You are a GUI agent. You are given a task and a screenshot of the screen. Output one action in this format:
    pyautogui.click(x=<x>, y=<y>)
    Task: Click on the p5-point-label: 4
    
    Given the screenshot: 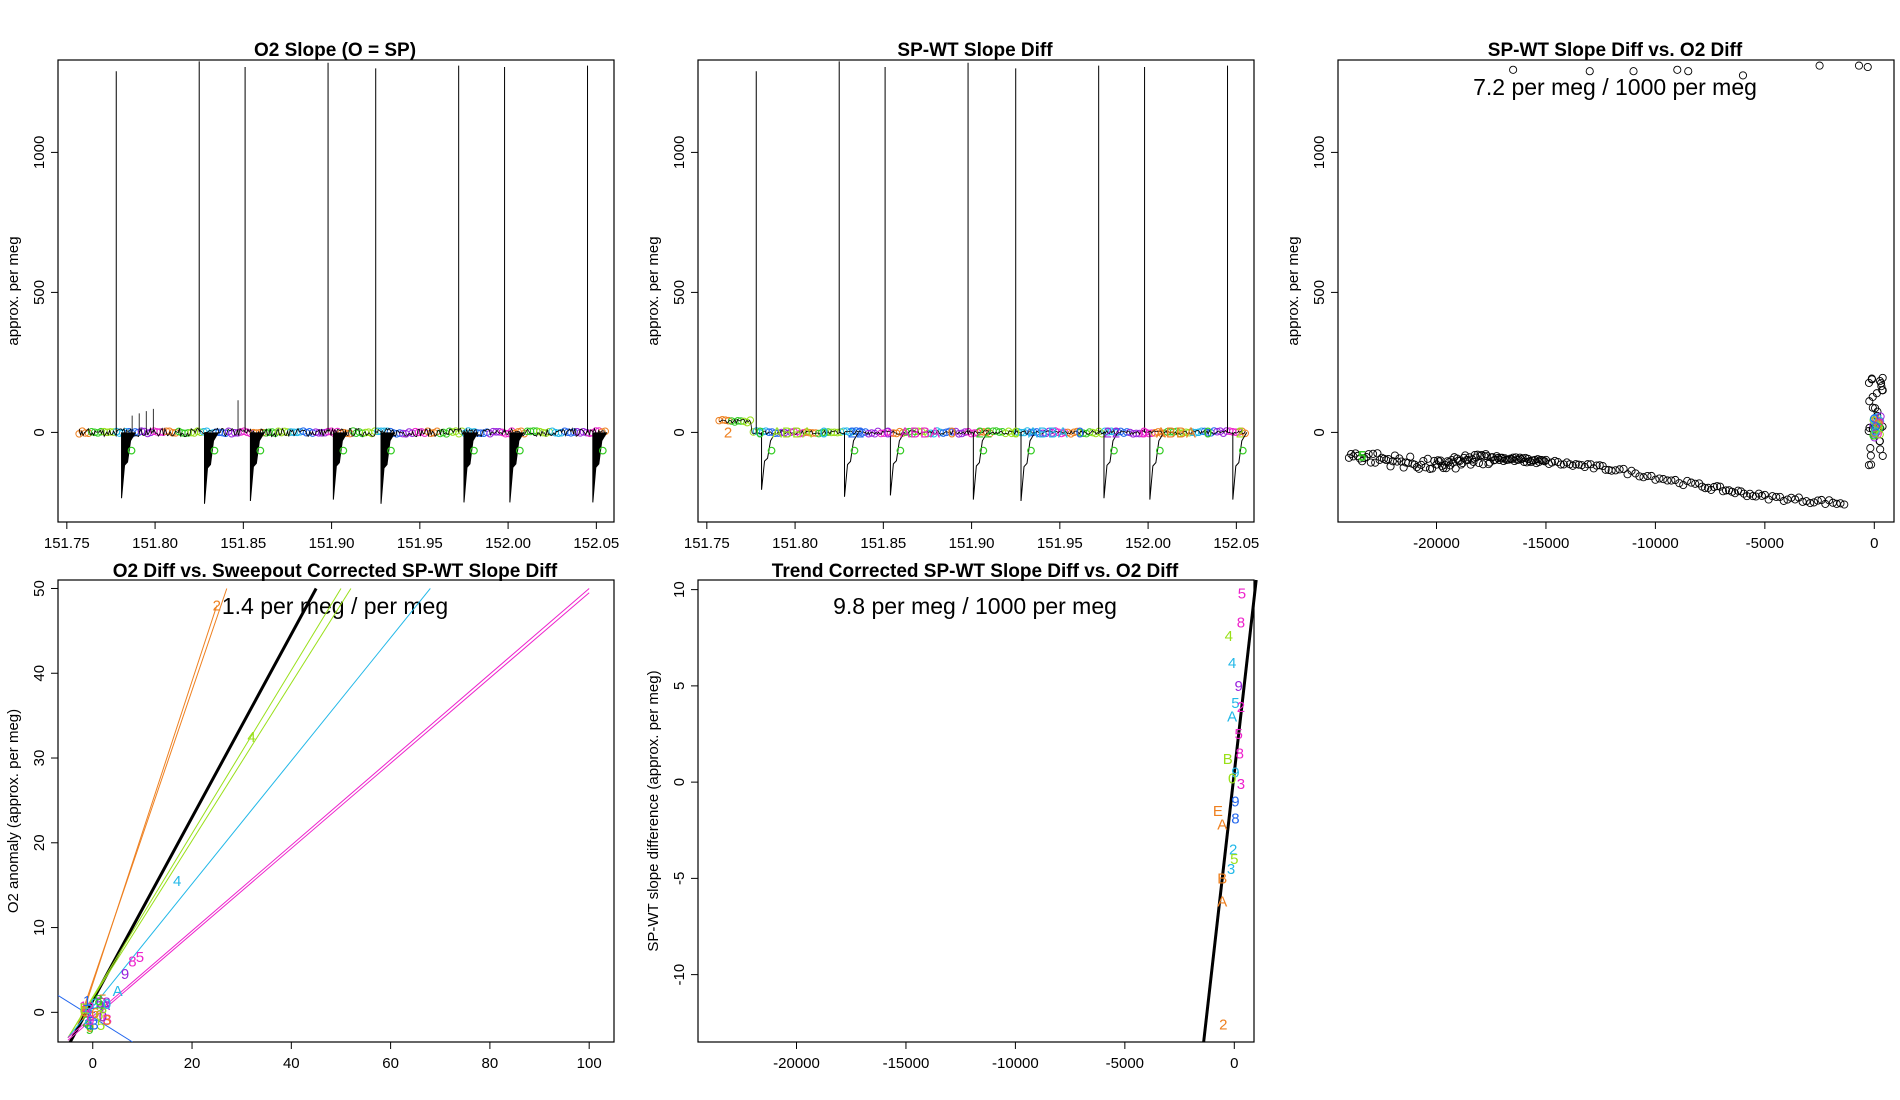 What is the action you would take?
    pyautogui.click(x=1232, y=663)
    